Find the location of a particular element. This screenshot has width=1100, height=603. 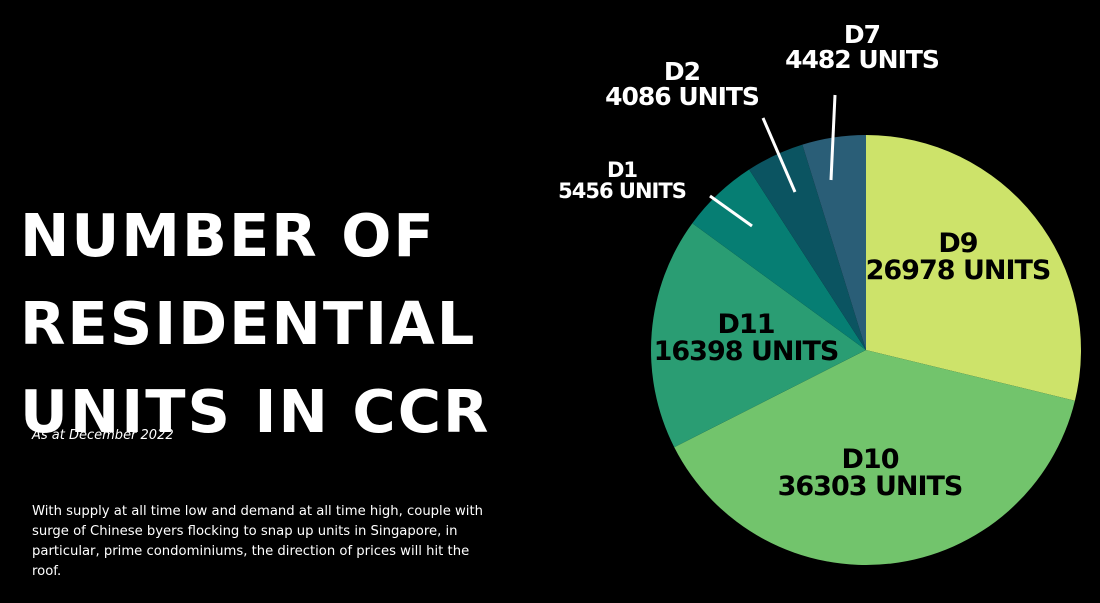

pie-slice-d2 is located at coordinates (807, 247).